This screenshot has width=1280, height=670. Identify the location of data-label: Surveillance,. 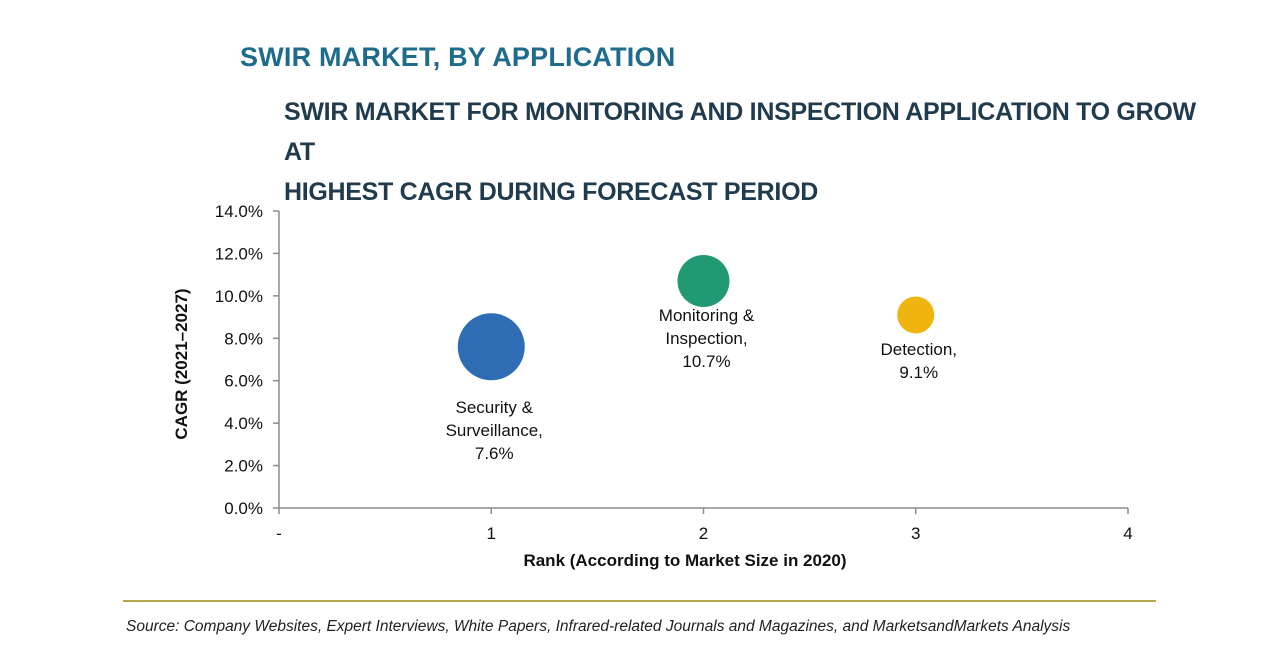
(494, 430).